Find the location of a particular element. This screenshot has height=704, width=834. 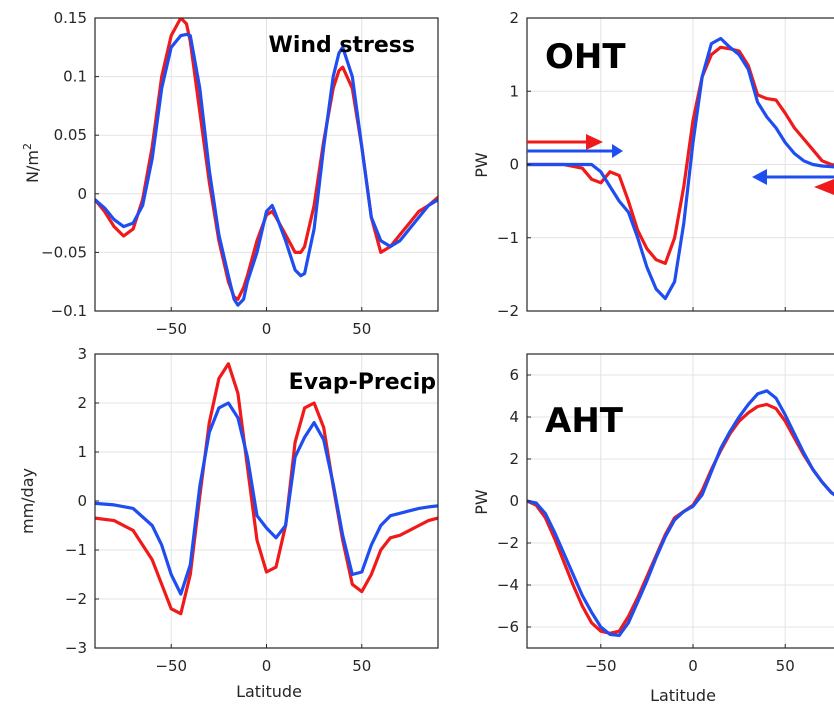

red-arrow-left-head is located at coordinates (594, 142).